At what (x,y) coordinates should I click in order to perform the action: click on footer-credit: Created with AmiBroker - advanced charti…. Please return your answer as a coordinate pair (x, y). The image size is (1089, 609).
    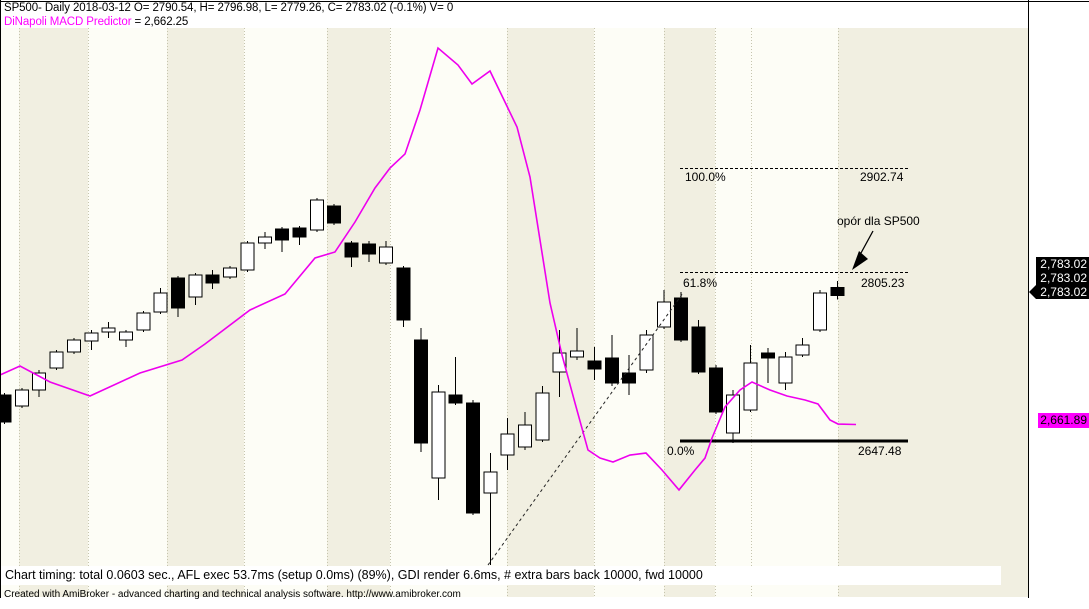
    Looking at the image, I should click on (232, 594).